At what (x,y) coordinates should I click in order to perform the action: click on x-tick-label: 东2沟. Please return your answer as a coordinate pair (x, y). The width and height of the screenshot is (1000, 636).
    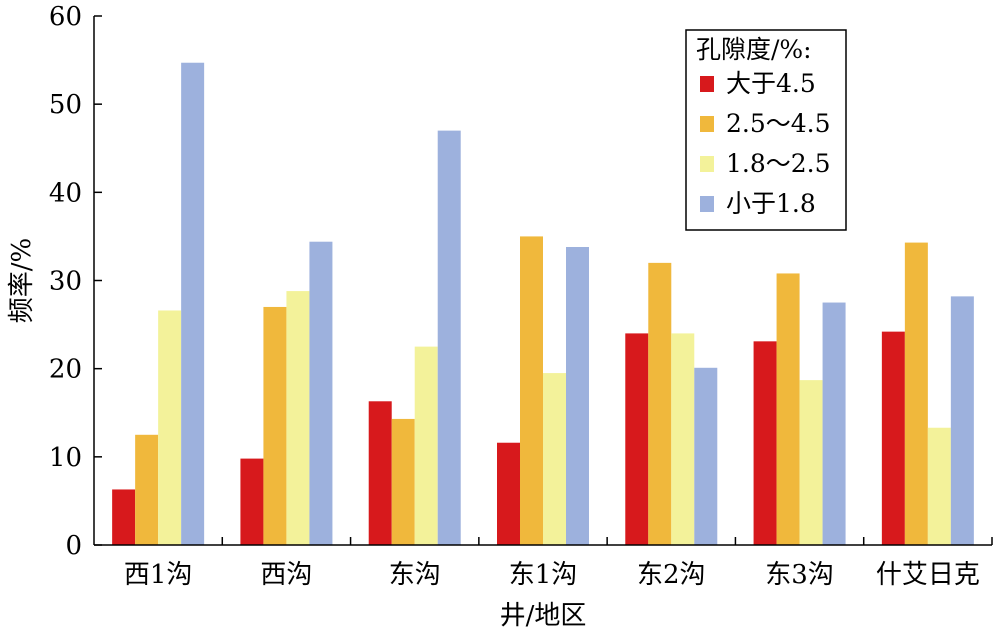
    Looking at the image, I should click on (671, 575).